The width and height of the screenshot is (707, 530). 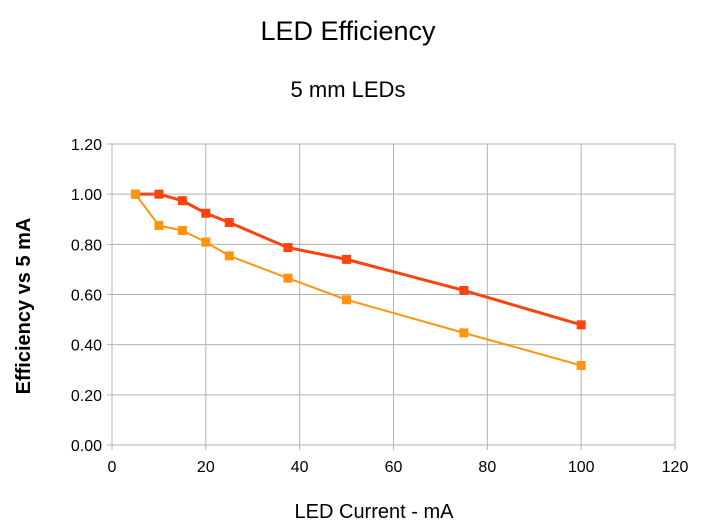 I want to click on y-tick-label: 0.20, so click(x=86, y=396).